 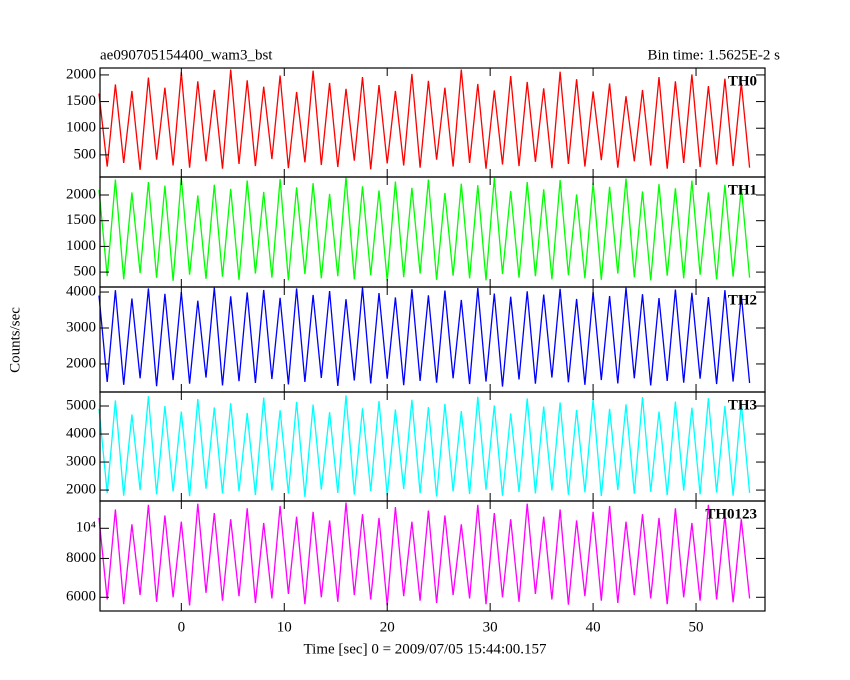 What do you see at coordinates (387, 627) in the screenshot?
I see `x-tick-label: 20` at bounding box center [387, 627].